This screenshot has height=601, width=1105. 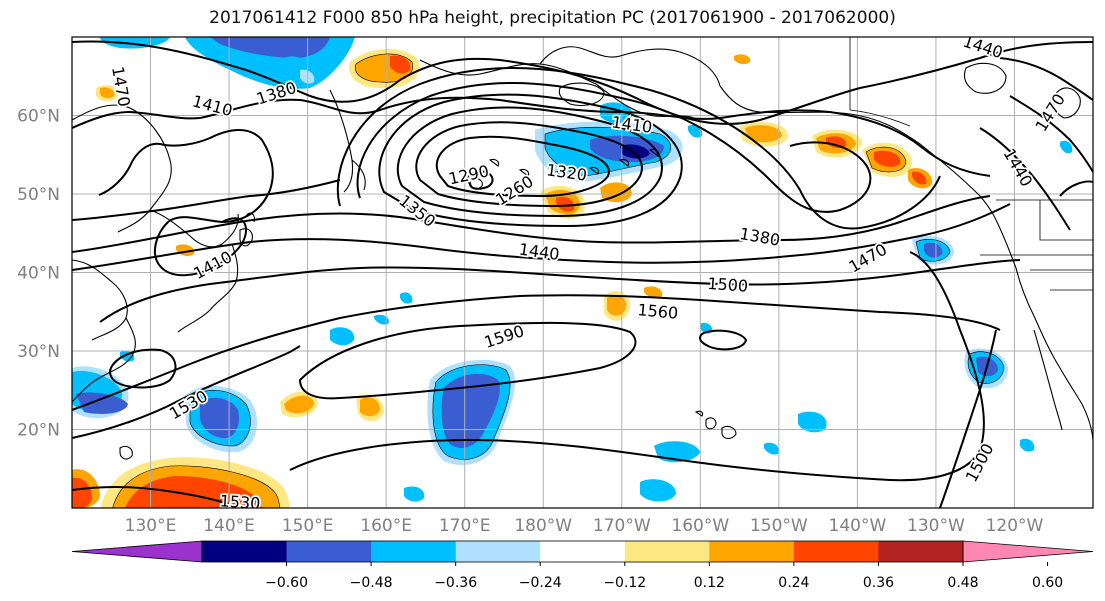 I want to click on svg-text: 1560, so click(x=658, y=311).